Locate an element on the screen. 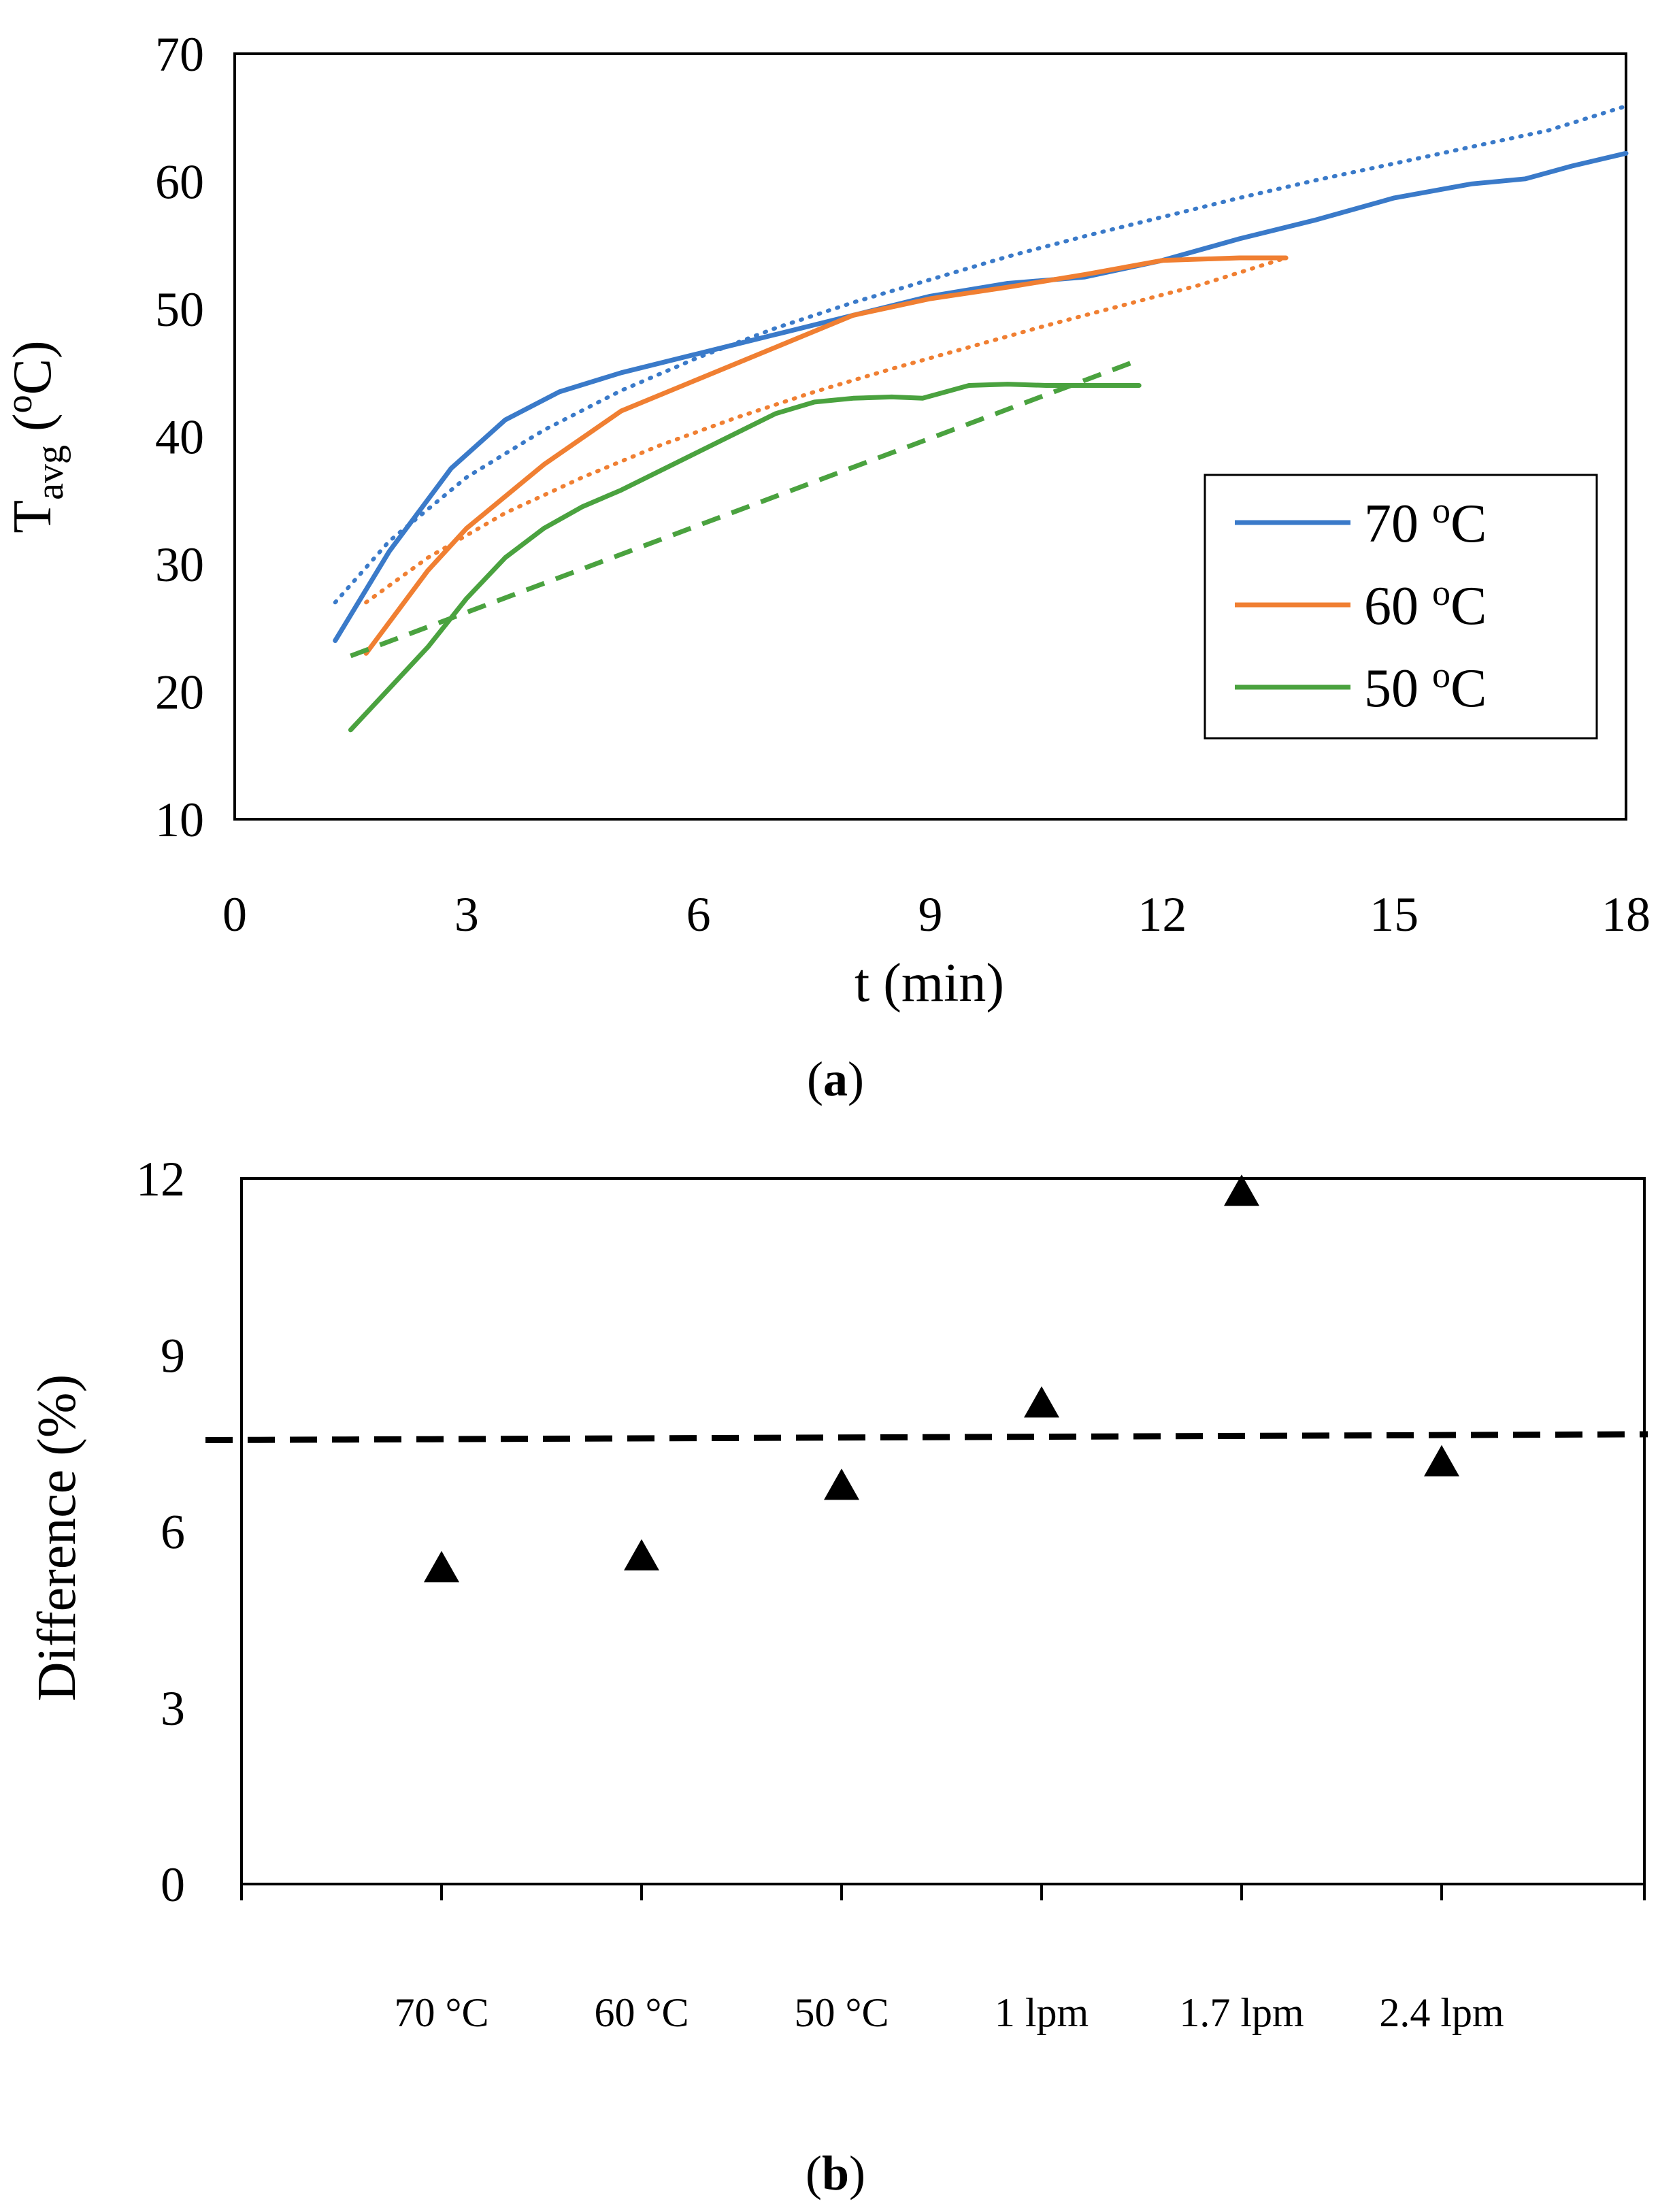 The height and width of the screenshot is (2212, 1675). panel-a-ylabel-unit-sup: o is located at coordinates (19, 404).